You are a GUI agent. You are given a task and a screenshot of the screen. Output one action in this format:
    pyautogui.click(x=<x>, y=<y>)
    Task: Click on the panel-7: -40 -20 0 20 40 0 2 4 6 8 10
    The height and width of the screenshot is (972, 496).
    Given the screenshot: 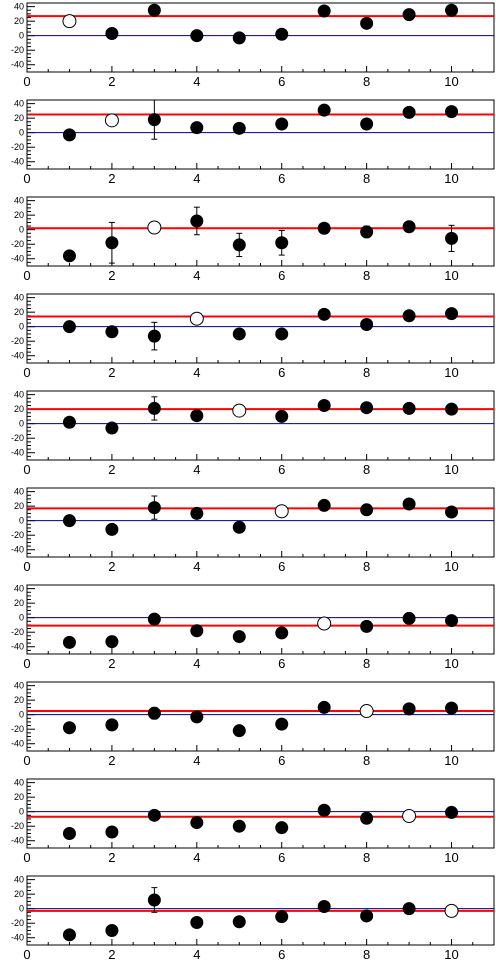 What is the action you would take?
    pyautogui.click(x=253, y=627)
    